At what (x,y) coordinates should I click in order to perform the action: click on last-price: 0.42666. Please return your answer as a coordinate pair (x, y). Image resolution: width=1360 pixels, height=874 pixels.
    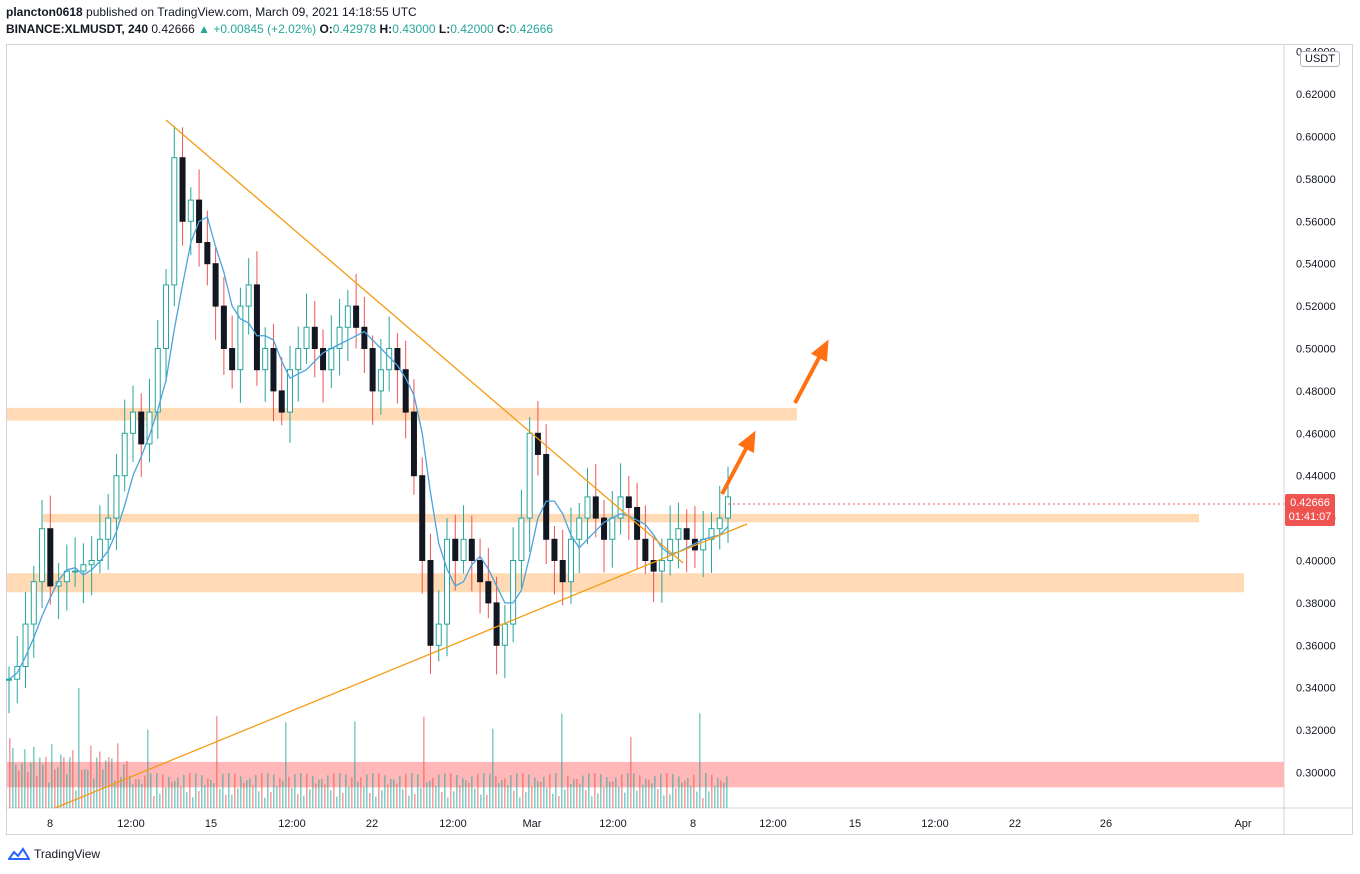
    Looking at the image, I should click on (173, 29).